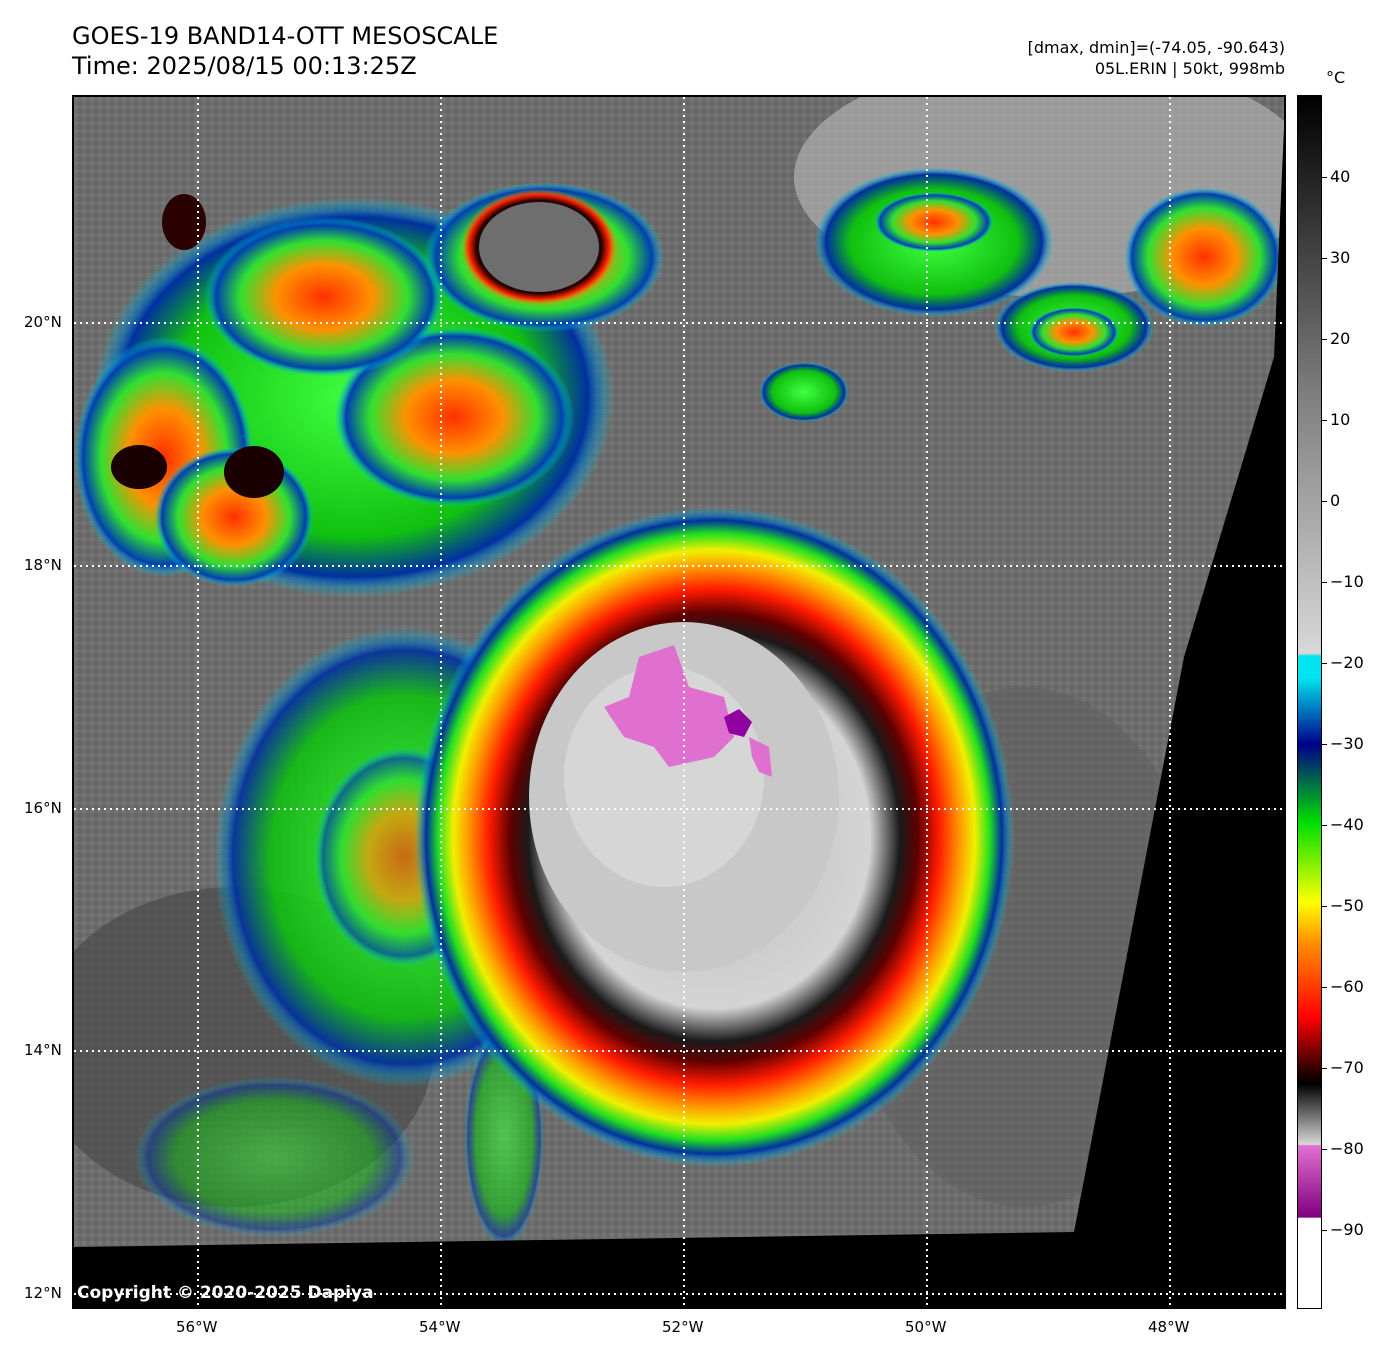 Image resolution: width=1390 pixels, height=1359 pixels. What do you see at coordinates (1347, 1148) in the screenshot?
I see `colorbar-tick-label: −80` at bounding box center [1347, 1148].